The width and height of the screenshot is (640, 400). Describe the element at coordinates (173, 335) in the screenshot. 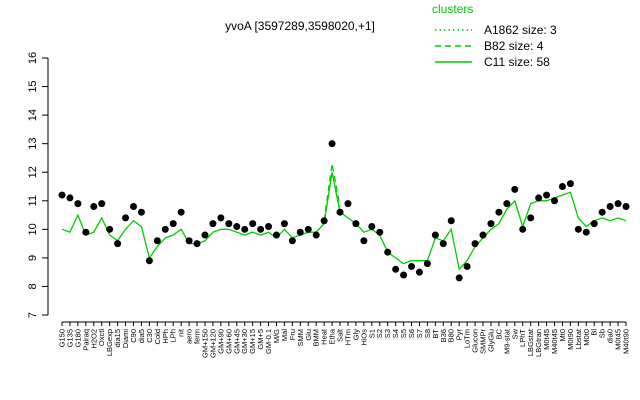

I see `x-tick-label: LPh` at that location.